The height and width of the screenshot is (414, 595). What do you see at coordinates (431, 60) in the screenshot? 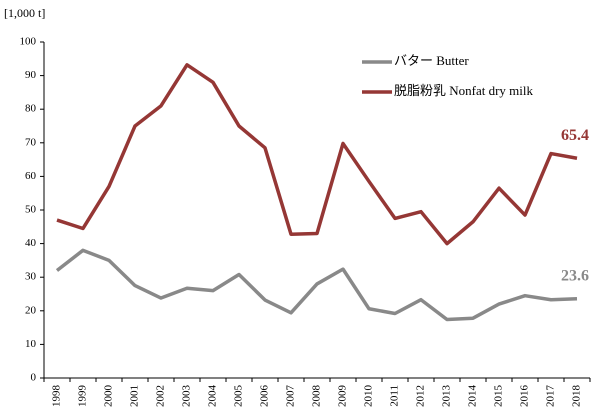
I see `legend-label: バター Butter` at bounding box center [431, 60].